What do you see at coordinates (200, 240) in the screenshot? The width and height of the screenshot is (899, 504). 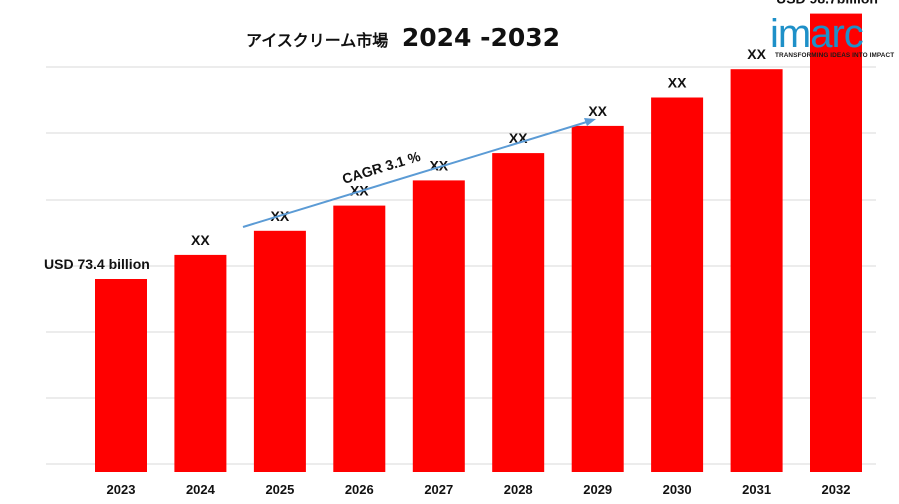 I see `data-label-2024: XX` at bounding box center [200, 240].